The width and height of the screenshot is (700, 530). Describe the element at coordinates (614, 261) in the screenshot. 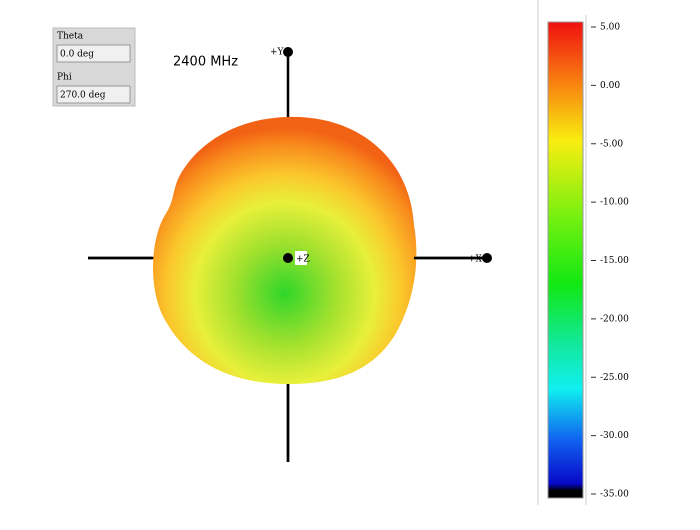

I see `colorbar-tick-label: -15.00` at that location.